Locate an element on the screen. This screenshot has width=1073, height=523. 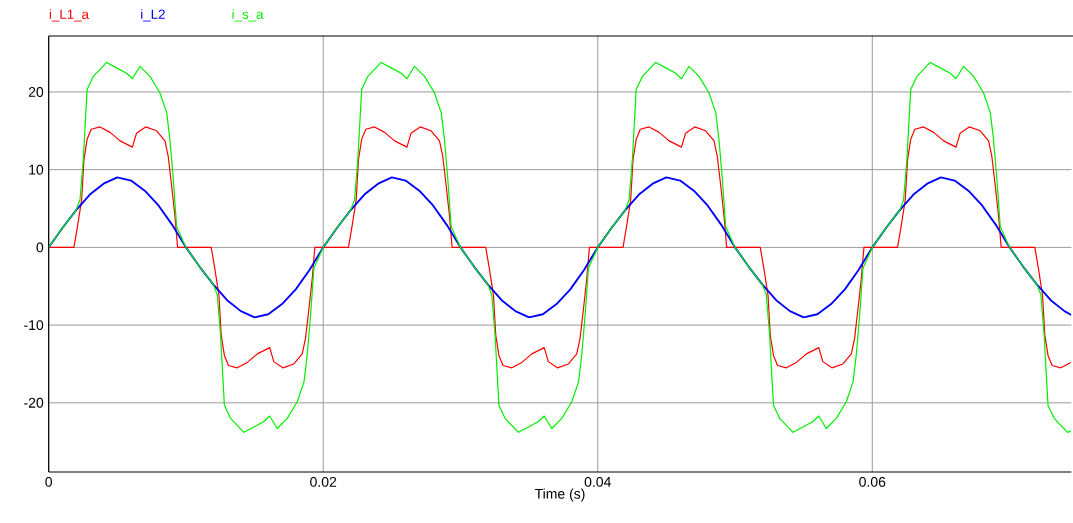
y-tick-label: 0 is located at coordinates (40, 247).